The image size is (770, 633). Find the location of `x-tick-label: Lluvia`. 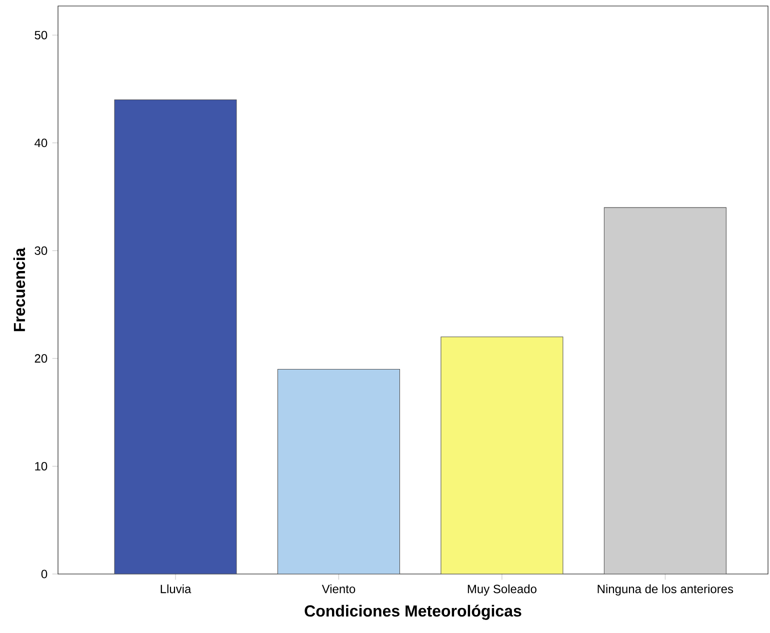

x-tick-label: Lluvia is located at coordinates (176, 589).